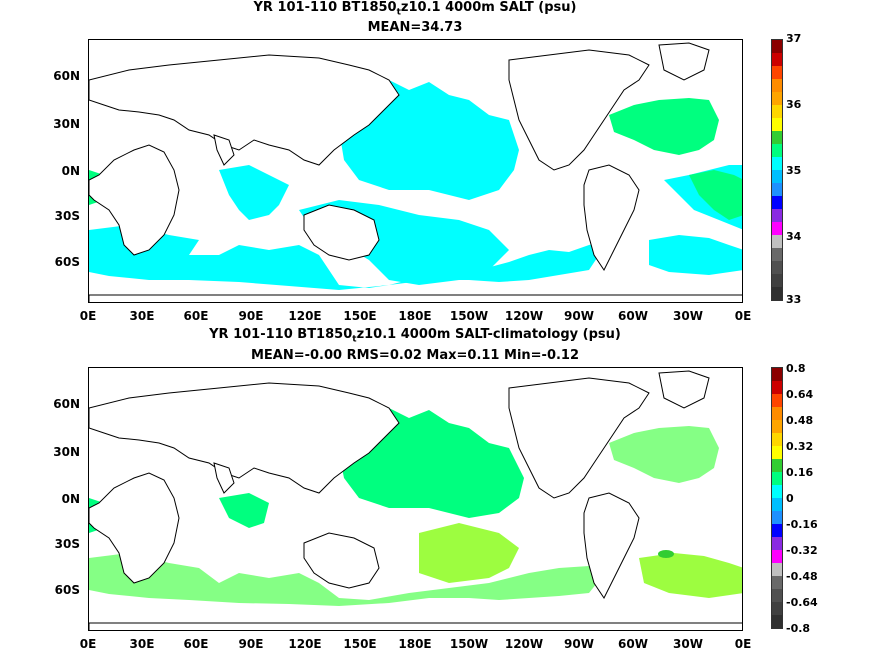 Image resolution: width=875 pixels, height=656 pixels. What do you see at coordinates (67, 544) in the screenshot?
I see `panel2-lat-label: 30S` at bounding box center [67, 544].